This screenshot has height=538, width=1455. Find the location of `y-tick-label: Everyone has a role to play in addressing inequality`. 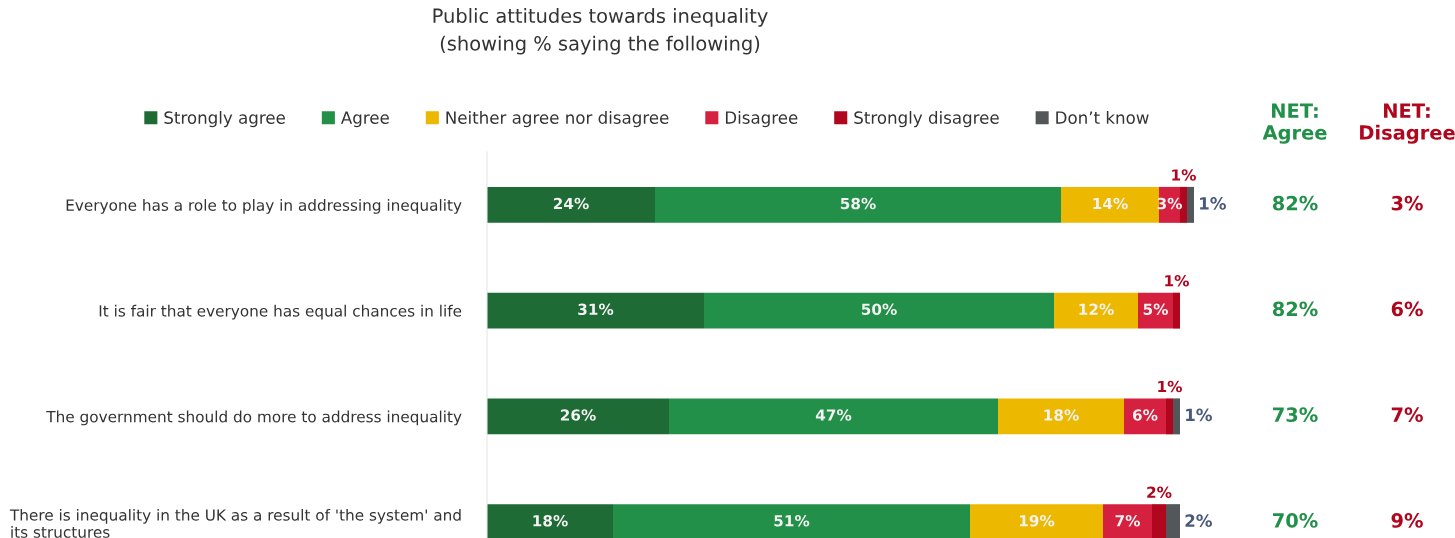

y-tick-label: Everyone has a role to play in addressing inequality is located at coordinates (264, 206).